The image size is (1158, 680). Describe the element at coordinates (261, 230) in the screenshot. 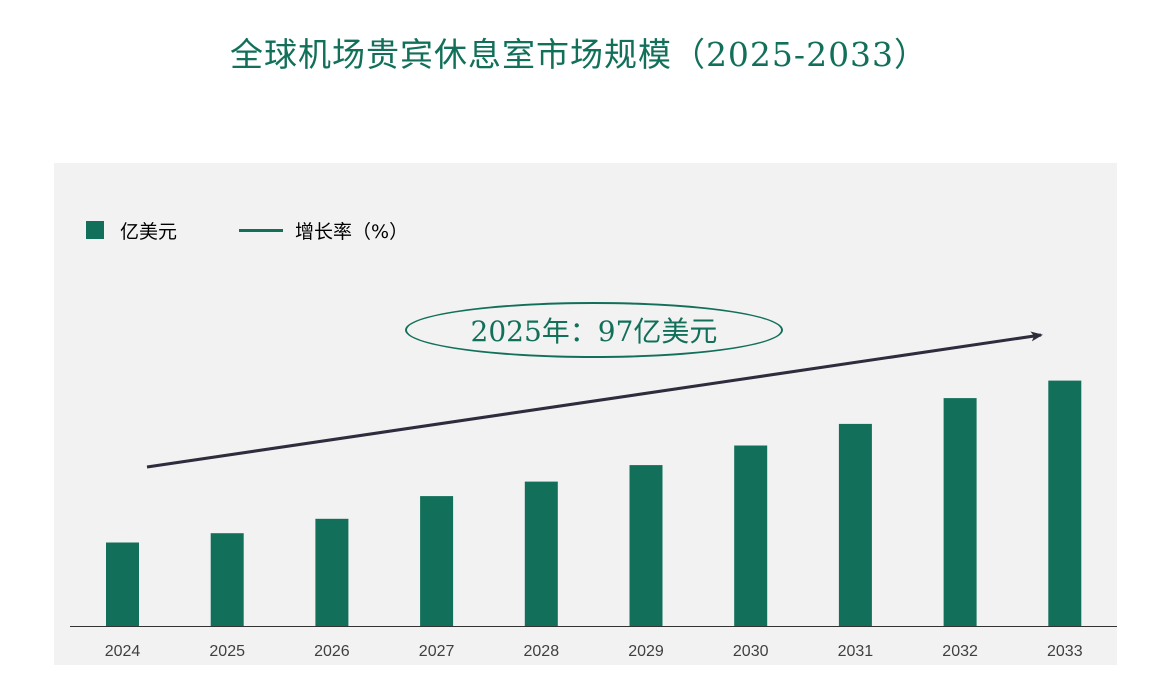

I see `legend-line-swatch` at that location.